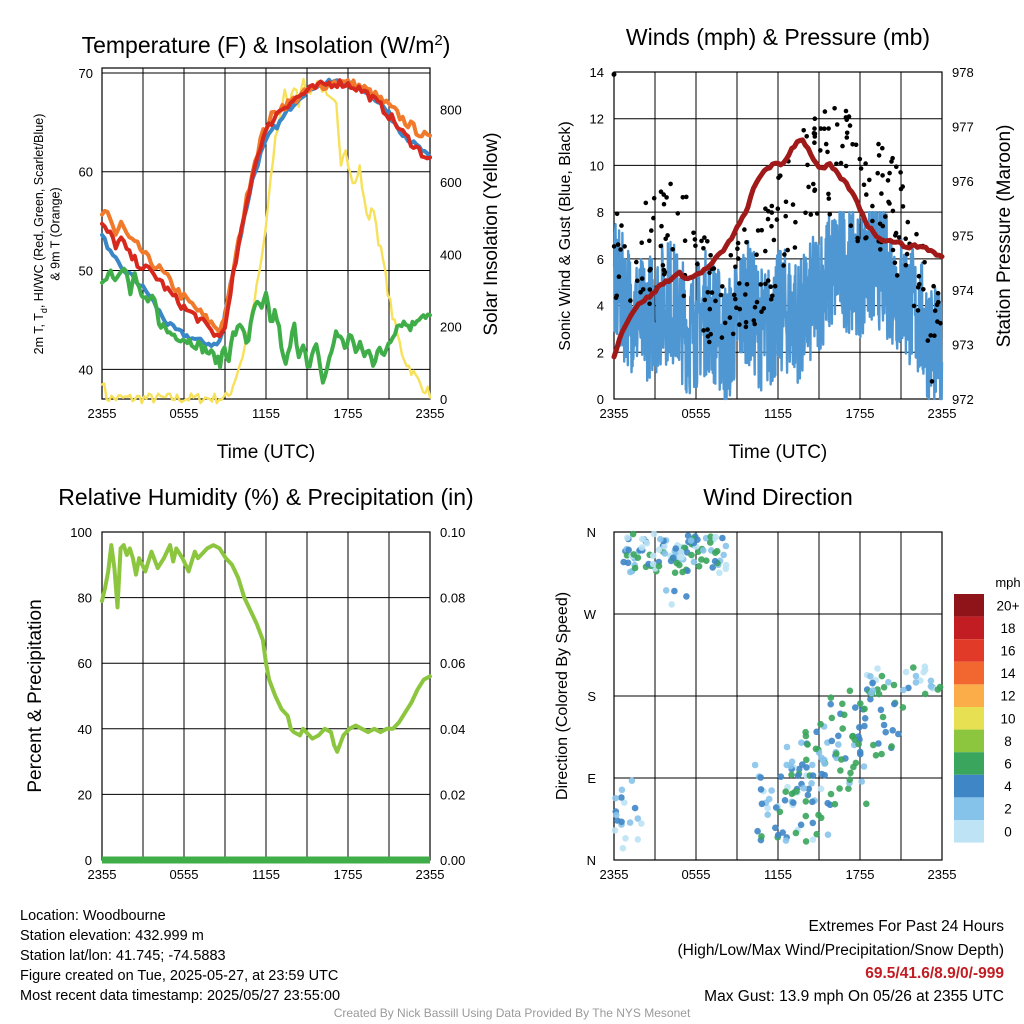 The width and height of the screenshot is (1024, 1024). Describe the element at coordinates (963, 181) in the screenshot. I see `winds-y-right-tick-label: 976` at that location.